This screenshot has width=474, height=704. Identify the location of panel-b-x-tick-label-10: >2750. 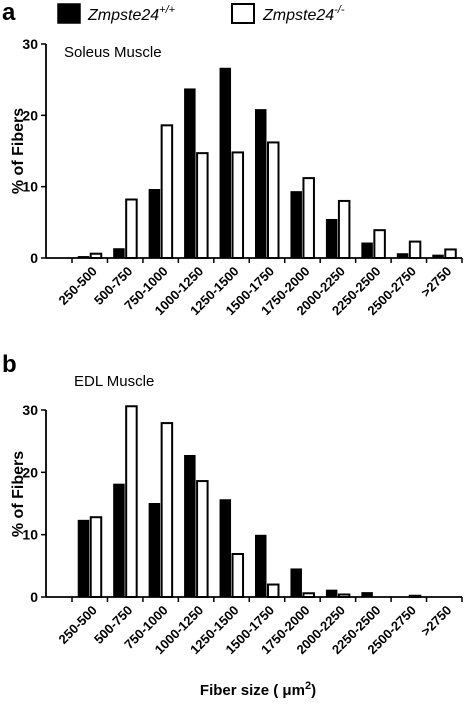
(436, 621).